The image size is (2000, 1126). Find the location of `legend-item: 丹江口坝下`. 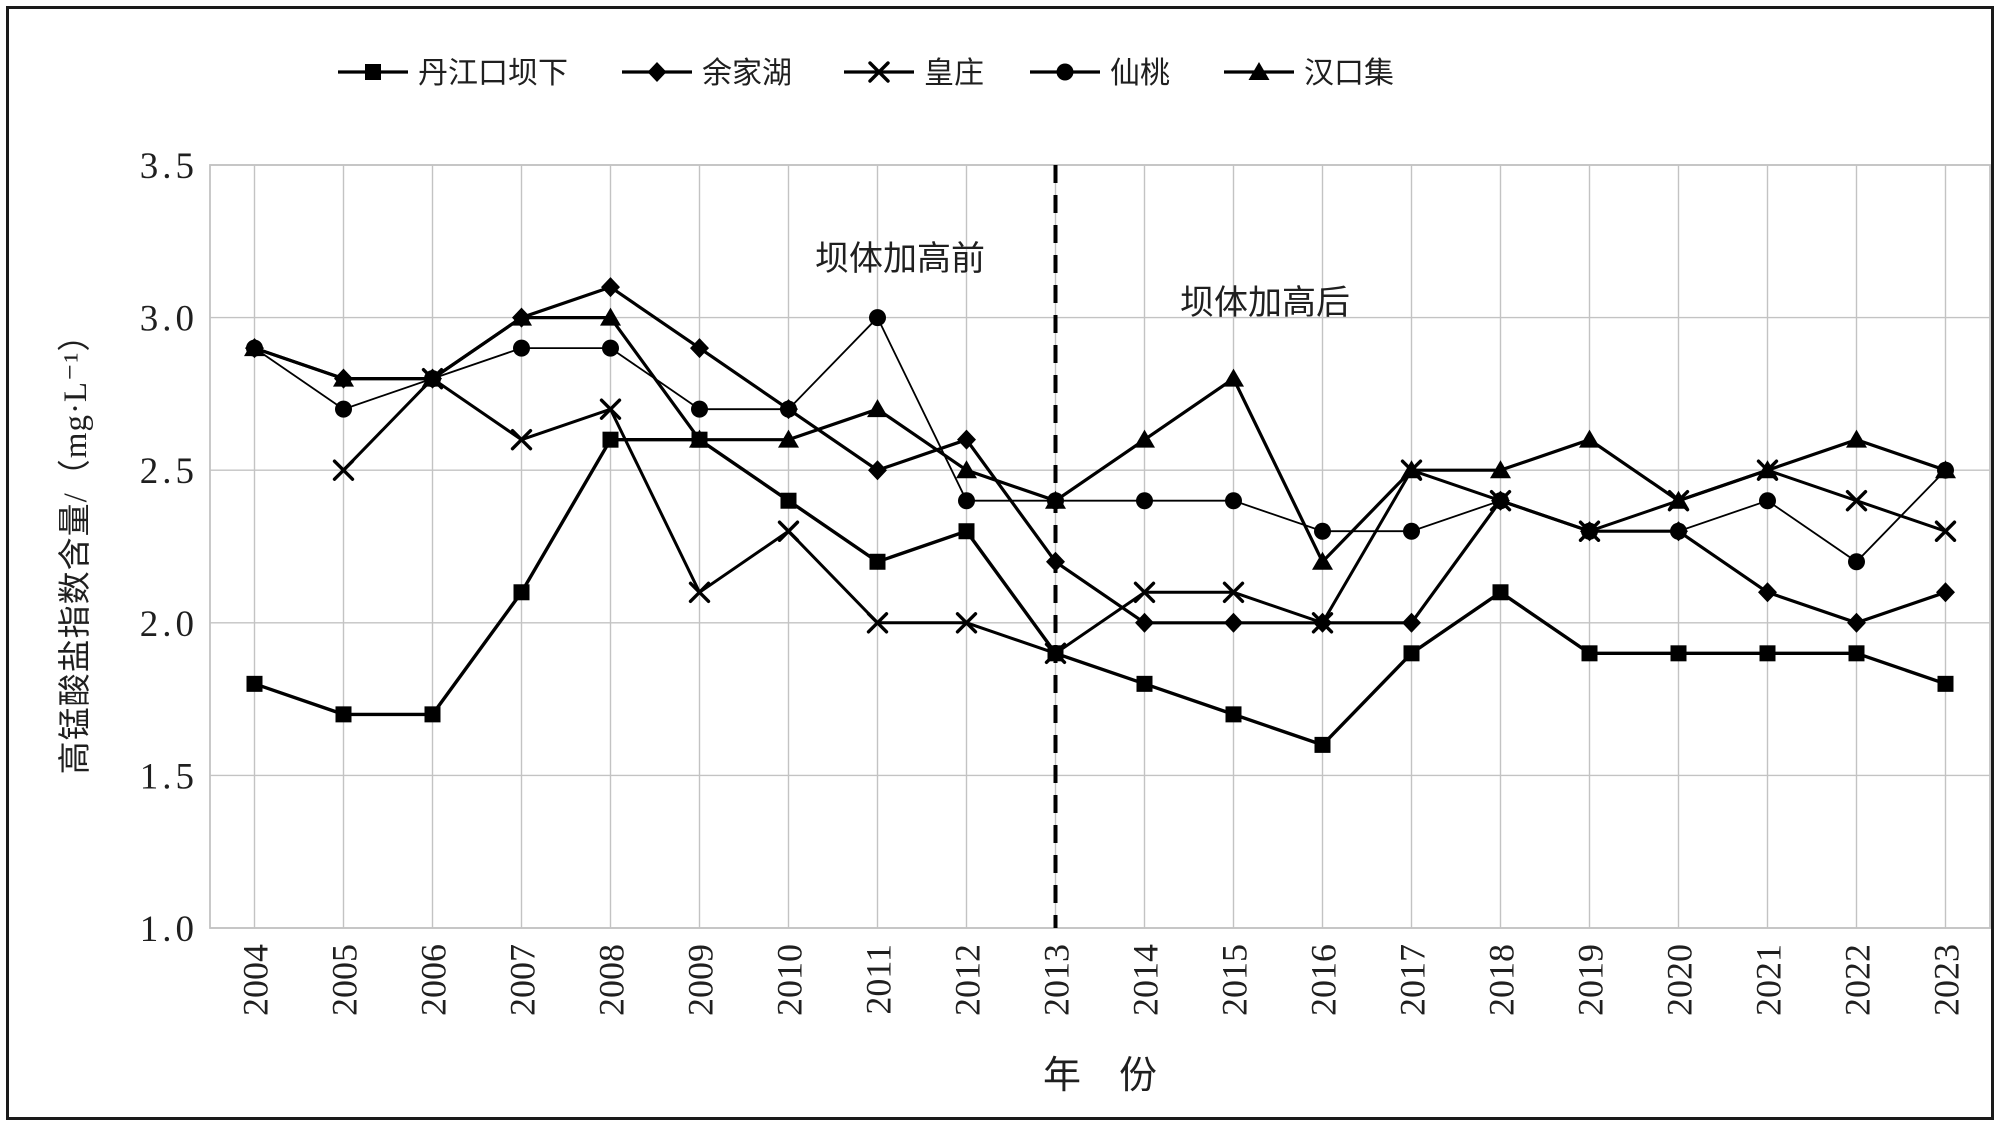

legend-item: 丹江口坝下 is located at coordinates (453, 73).